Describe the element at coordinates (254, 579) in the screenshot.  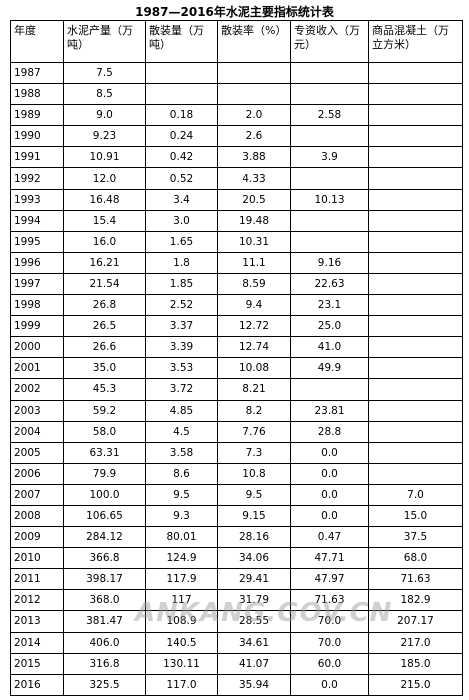
I see `table-cell: 29.41` at that location.